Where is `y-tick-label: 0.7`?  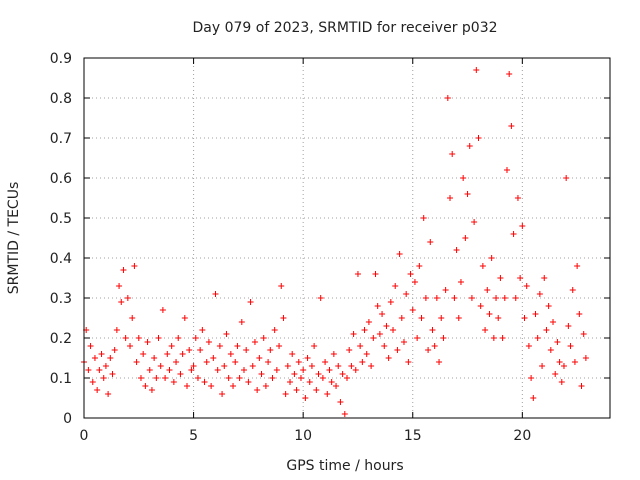 y-tick-label: 0.7 is located at coordinates (61, 139).